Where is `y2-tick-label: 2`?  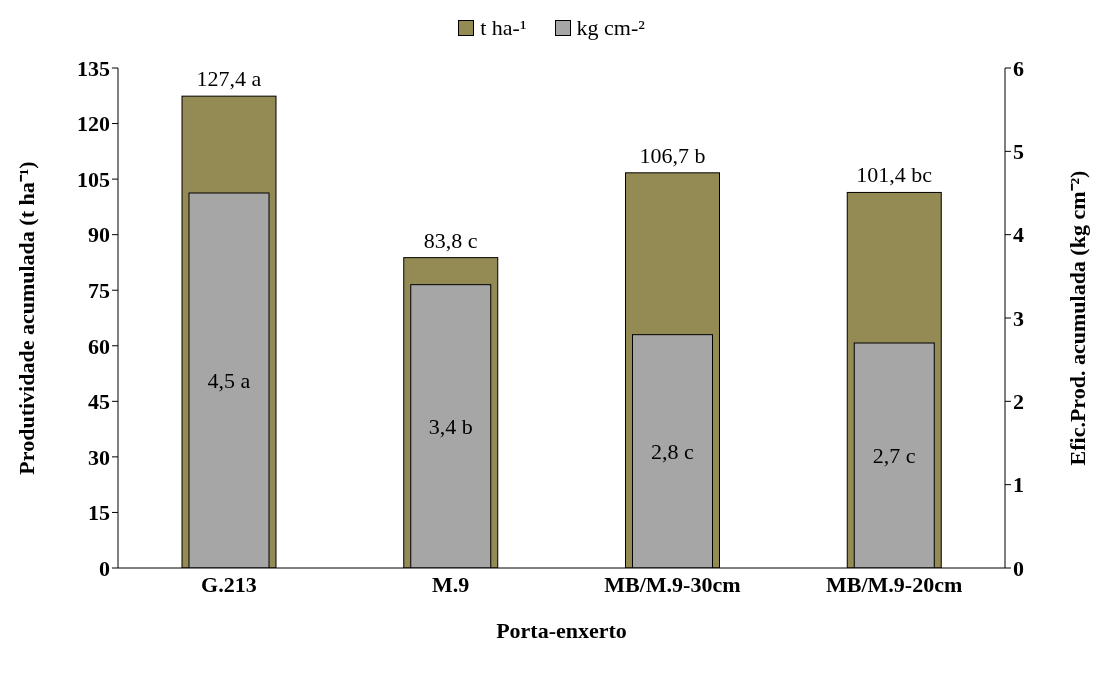
y2-tick-label: 2 is located at coordinates (1018, 402).